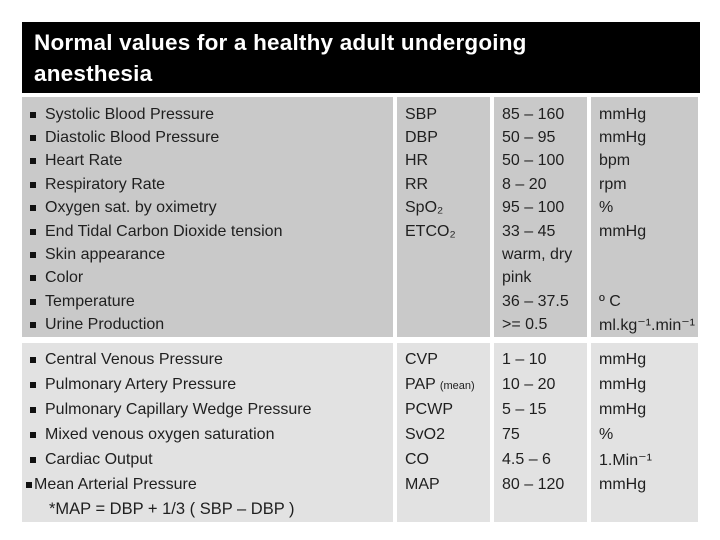 The image size is (720, 540). Describe the element at coordinates (417, 459) in the screenshot. I see `abbr-label: CO` at that location.